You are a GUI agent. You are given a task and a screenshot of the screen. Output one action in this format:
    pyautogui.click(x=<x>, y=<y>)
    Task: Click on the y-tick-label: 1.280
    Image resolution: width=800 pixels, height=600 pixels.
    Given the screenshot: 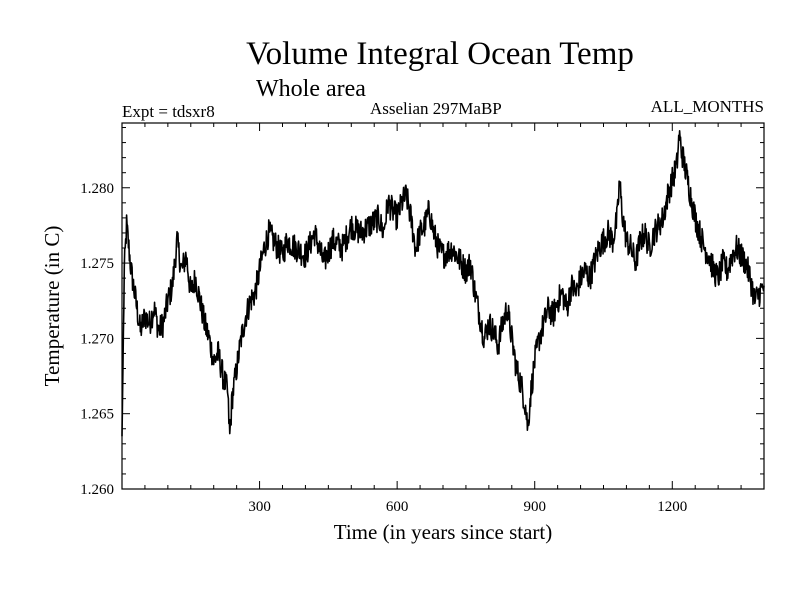 What is the action you would take?
    pyautogui.click(x=97, y=189)
    